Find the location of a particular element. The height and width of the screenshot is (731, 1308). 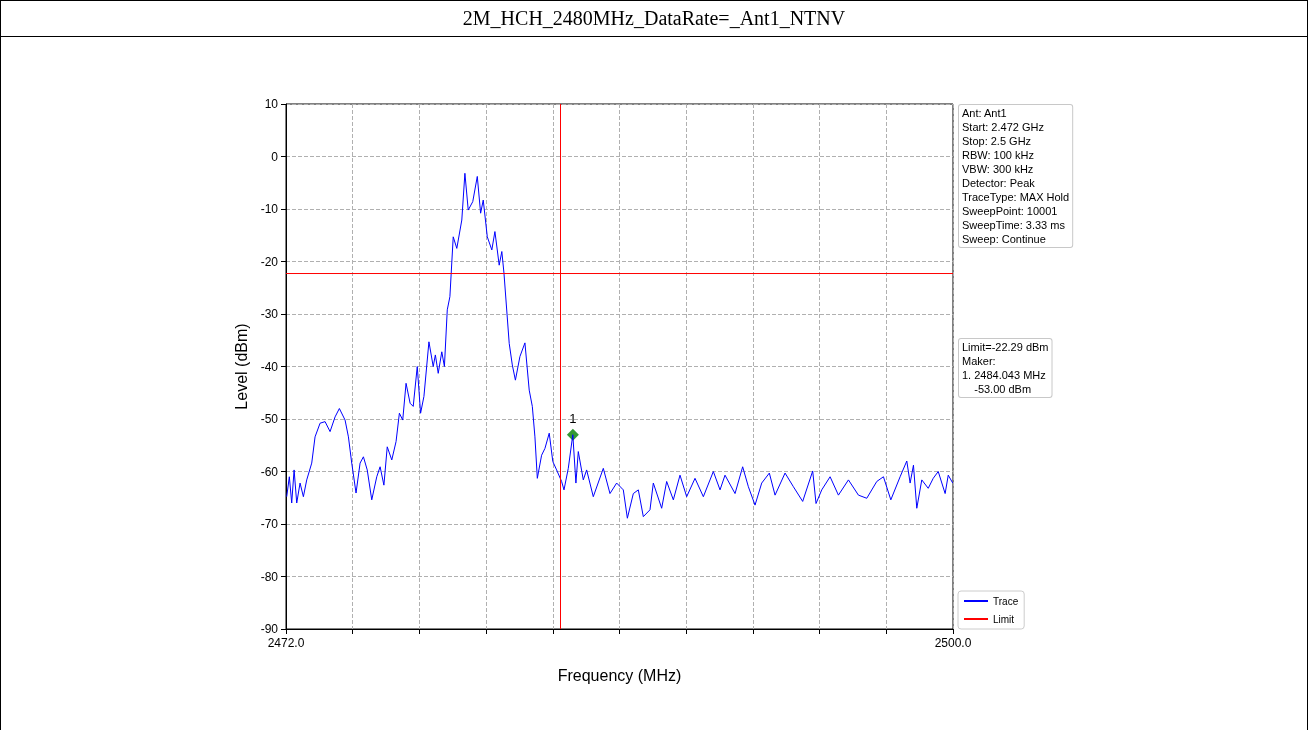

legend-label: Limit is located at coordinates (1004, 619).